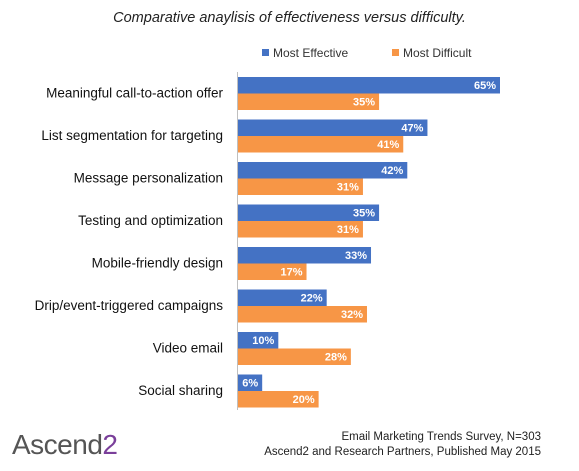 This screenshot has width=579, height=471. I want to click on ascend2-logo: Ascend2, so click(65, 445).